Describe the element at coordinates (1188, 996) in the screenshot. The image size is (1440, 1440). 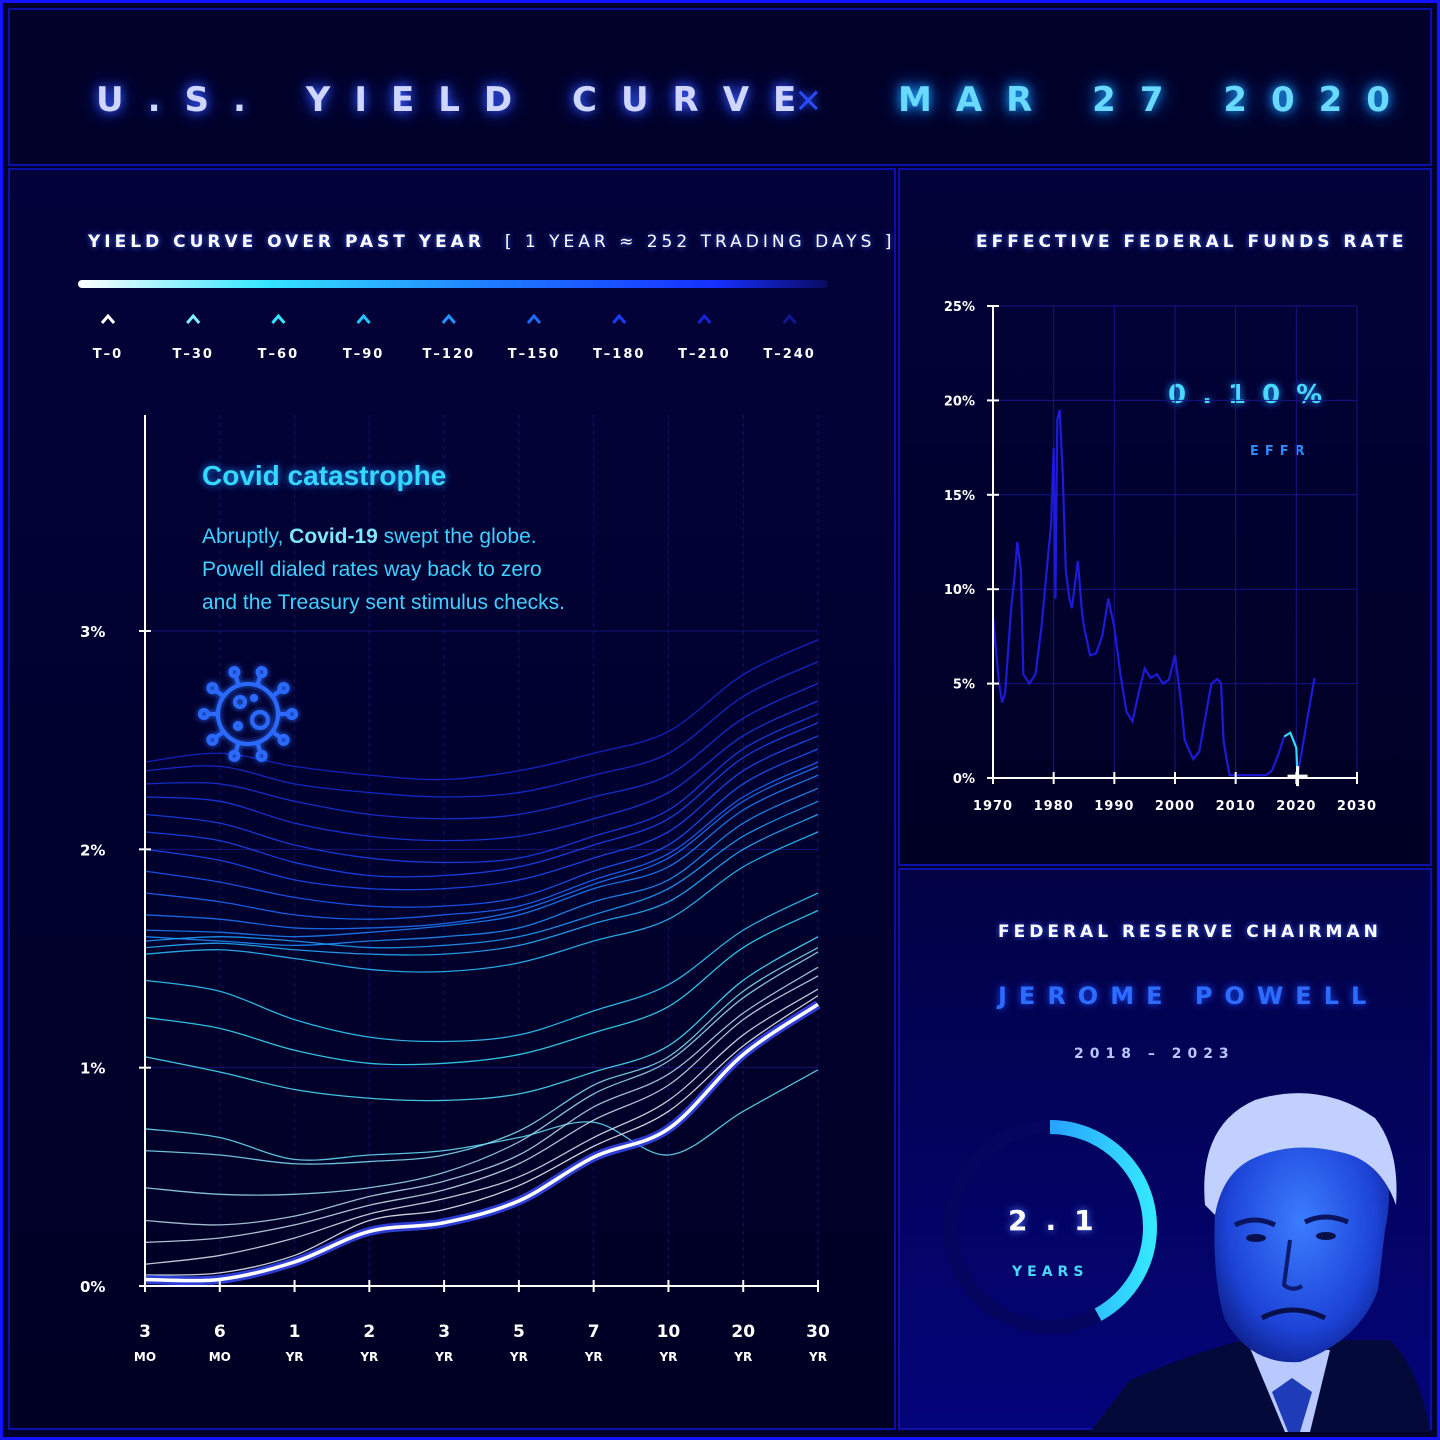
I see `chairman-name: JEROME POWELL` at that location.